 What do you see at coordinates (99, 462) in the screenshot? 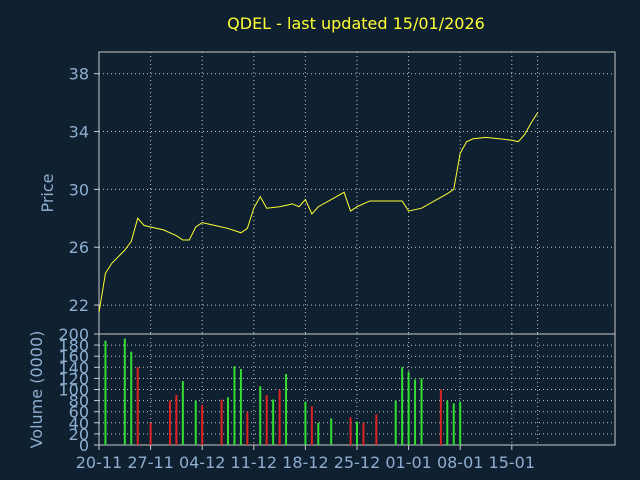
I see `x-tick-label: 20-11` at bounding box center [99, 462].